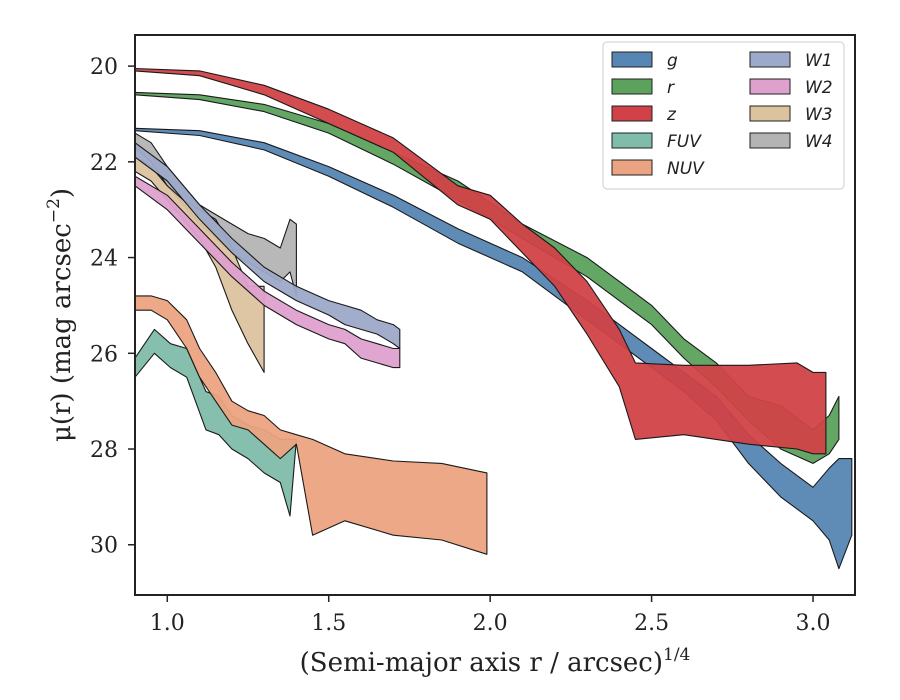  What do you see at coordinates (819, 61) in the screenshot?
I see `legend-label-w1: W1` at bounding box center [819, 61].